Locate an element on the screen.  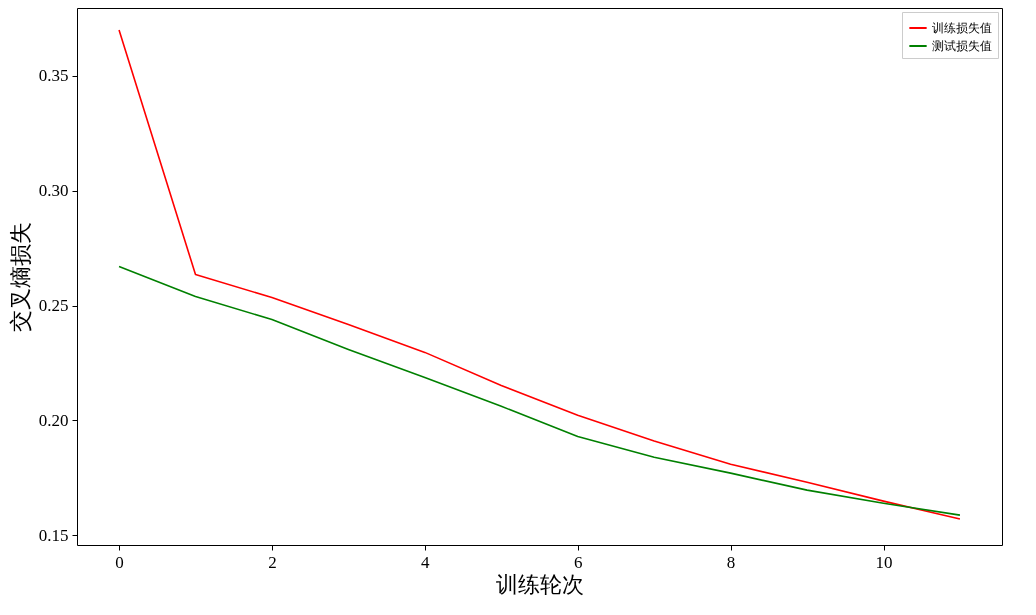
x-tick-label: 10 is located at coordinates (884, 562).